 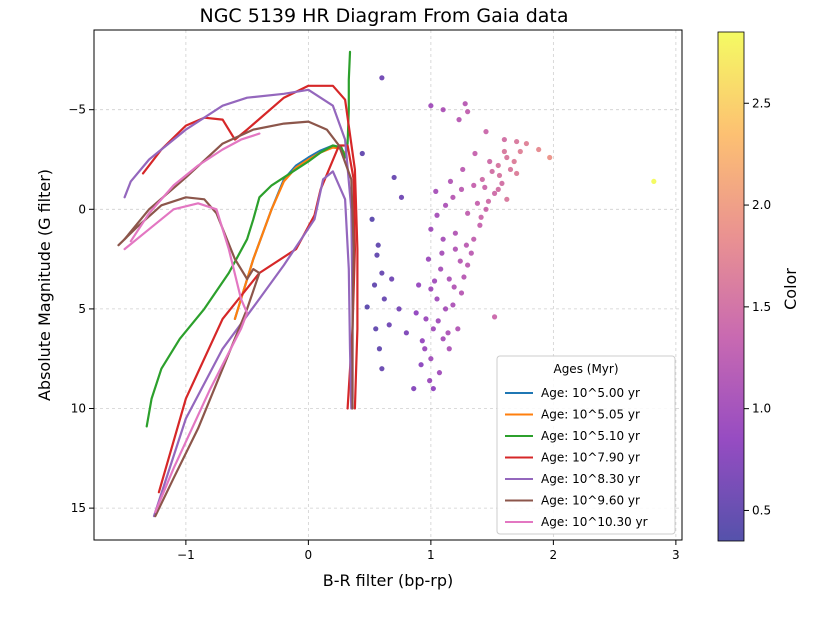 I want to click on isochrone-10-7-90-branch, so click(x=250, y=247).